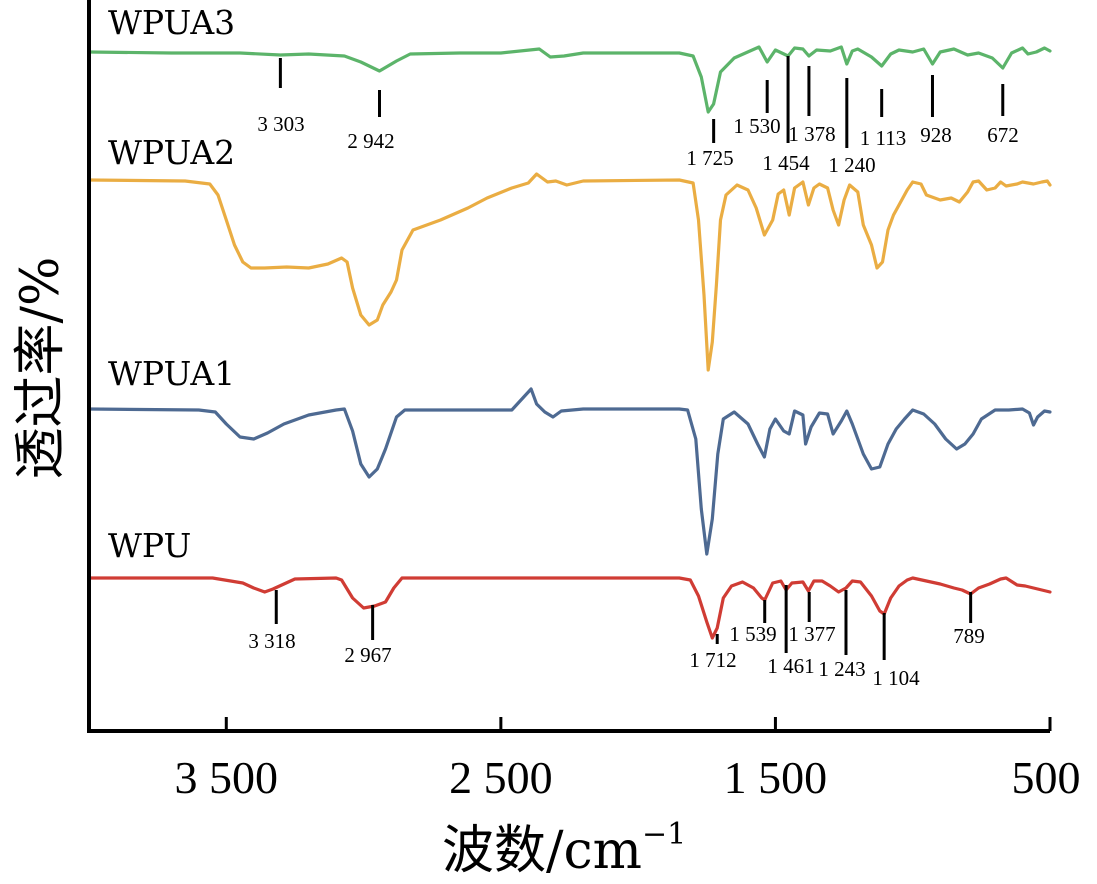 The image size is (1097, 884). I want to click on x-tick-label-3500: 3 500, so click(227, 777).